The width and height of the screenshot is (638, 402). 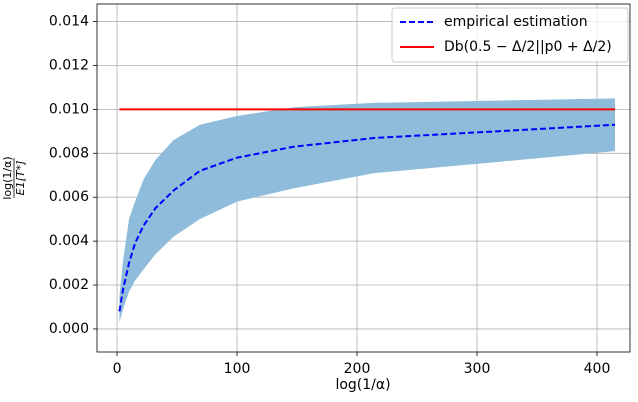 I want to click on y-tick-label: 0.012, so click(x=69, y=65).